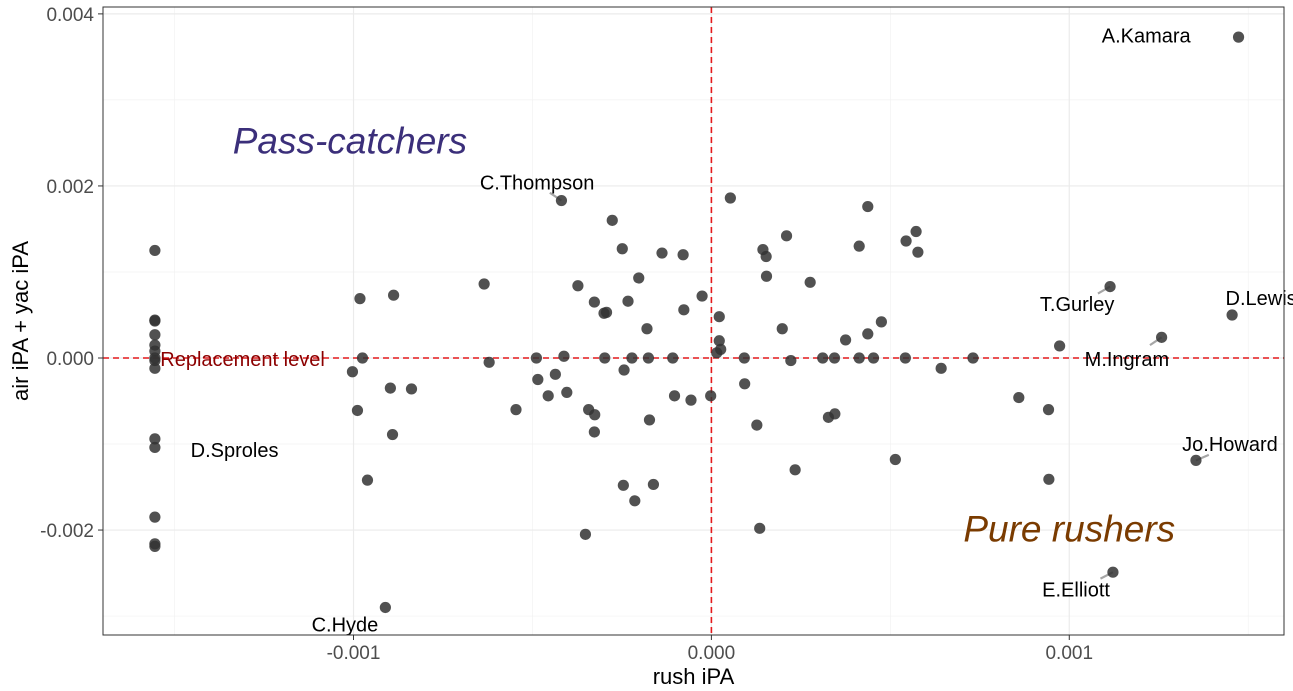 This screenshot has width=1293, height=691. What do you see at coordinates (1147, 36) in the screenshot?
I see `player-label: A.Kamara` at bounding box center [1147, 36].